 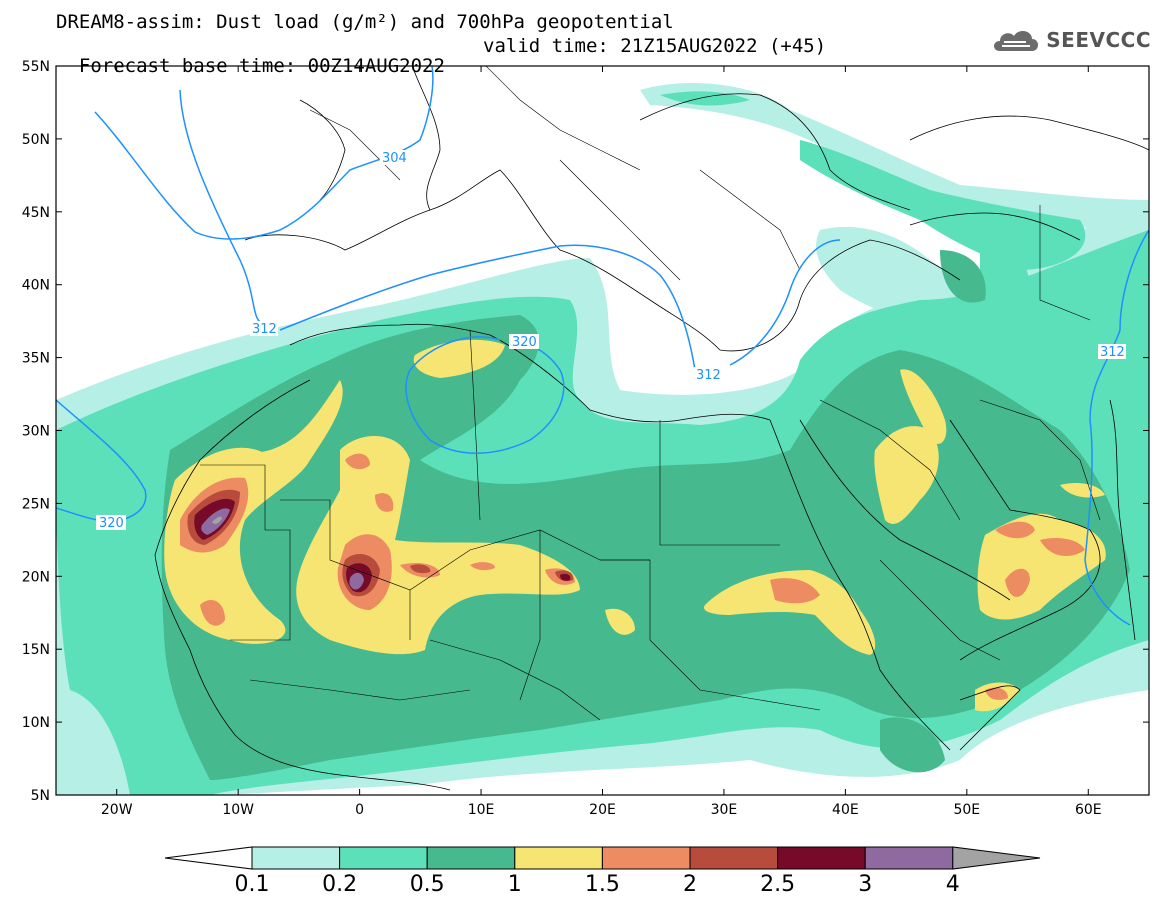 What do you see at coordinates (602, 810) in the screenshot?
I see `lon-tick-label: 20E` at bounding box center [602, 810].